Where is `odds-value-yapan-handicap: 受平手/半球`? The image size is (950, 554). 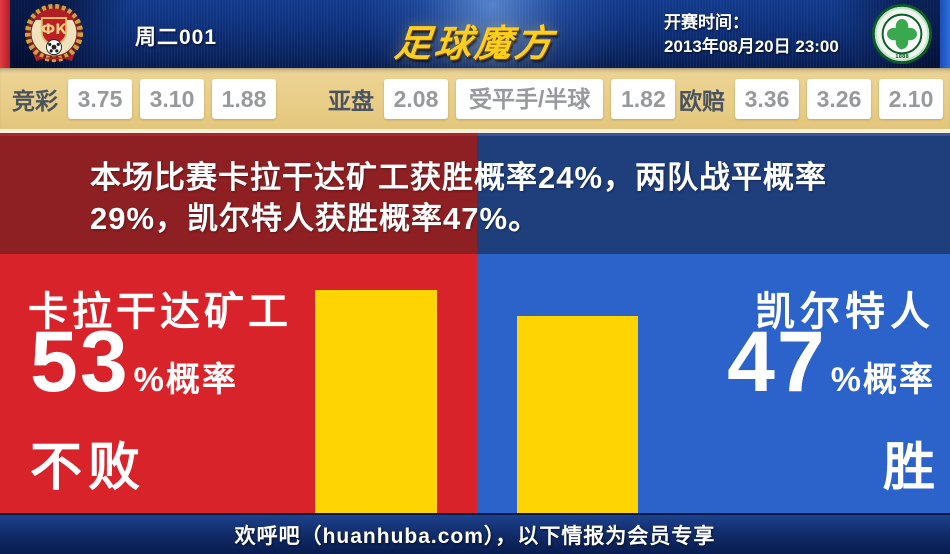 odds-value-yapan-handicap: 受平手/半球 is located at coordinates (530, 98).